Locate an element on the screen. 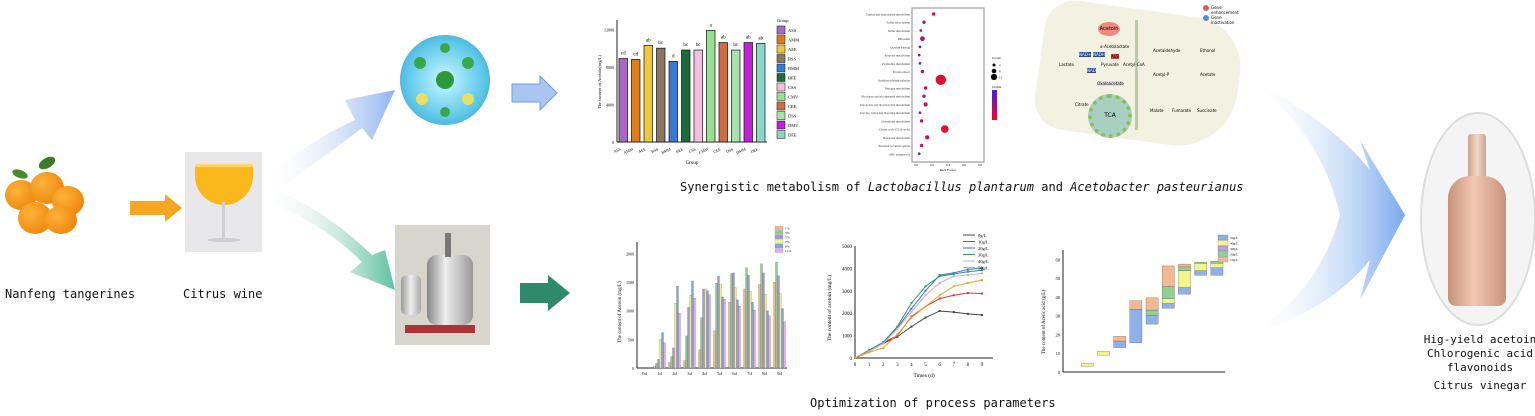 This screenshot has height=416, width=1535. y-tick-label: 12000 is located at coordinates (609, 29).